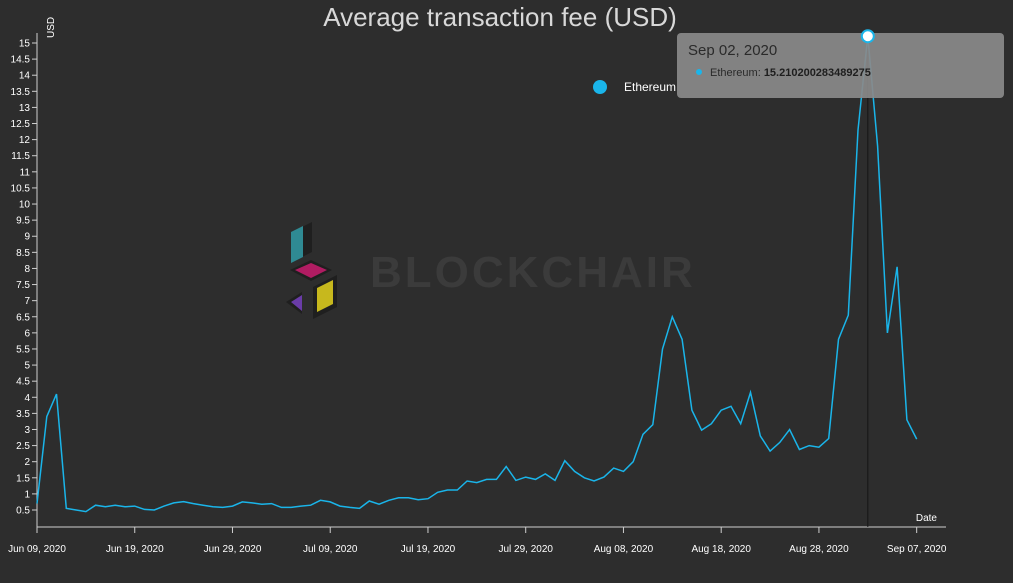  What do you see at coordinates (21, 92) in the screenshot?
I see `y-tick-label: 13.5` at bounding box center [21, 92].